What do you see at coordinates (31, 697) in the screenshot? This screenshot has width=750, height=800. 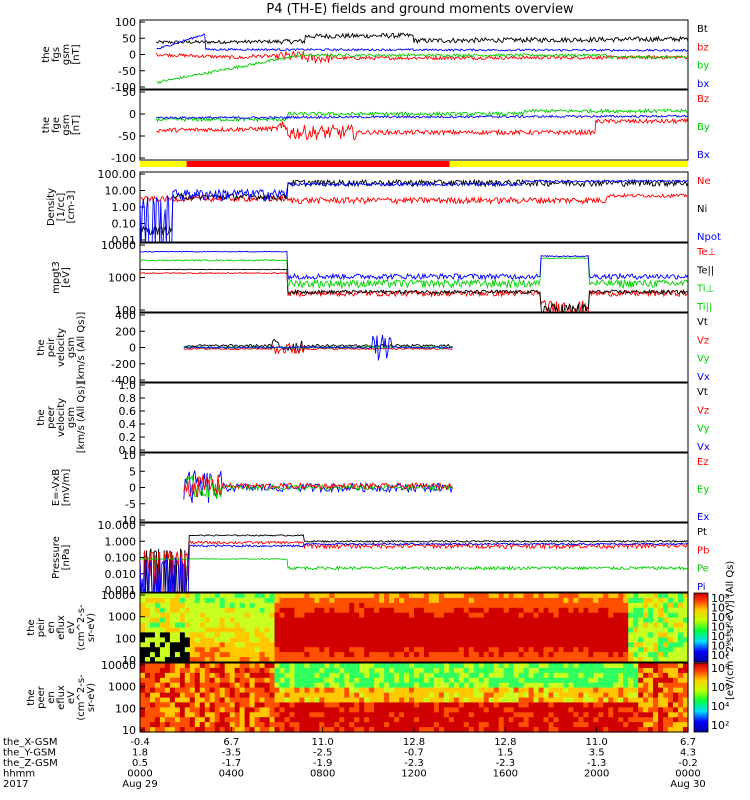 I see `y-axis-label-line: the` at bounding box center [31, 697].